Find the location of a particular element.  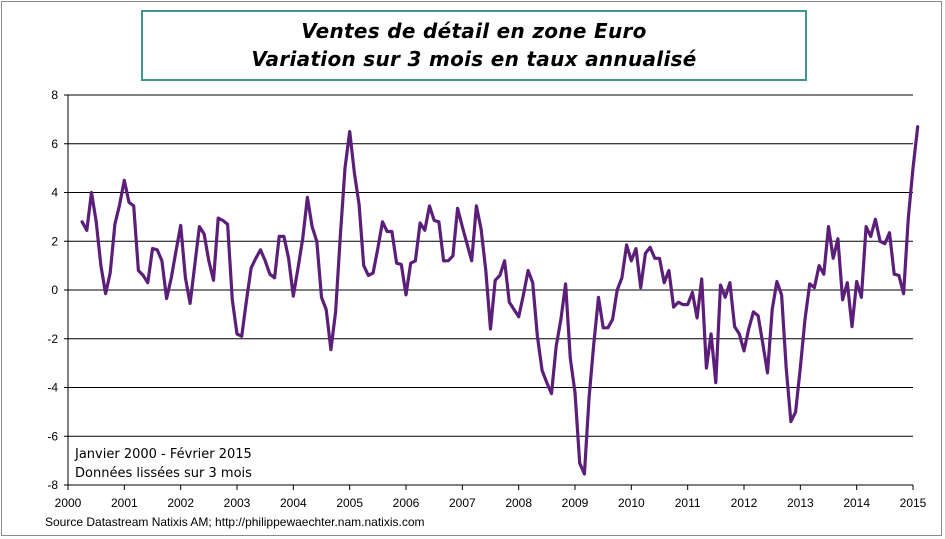

annotation-smoothing: Données lissées sur 3 mois is located at coordinates (163, 473).